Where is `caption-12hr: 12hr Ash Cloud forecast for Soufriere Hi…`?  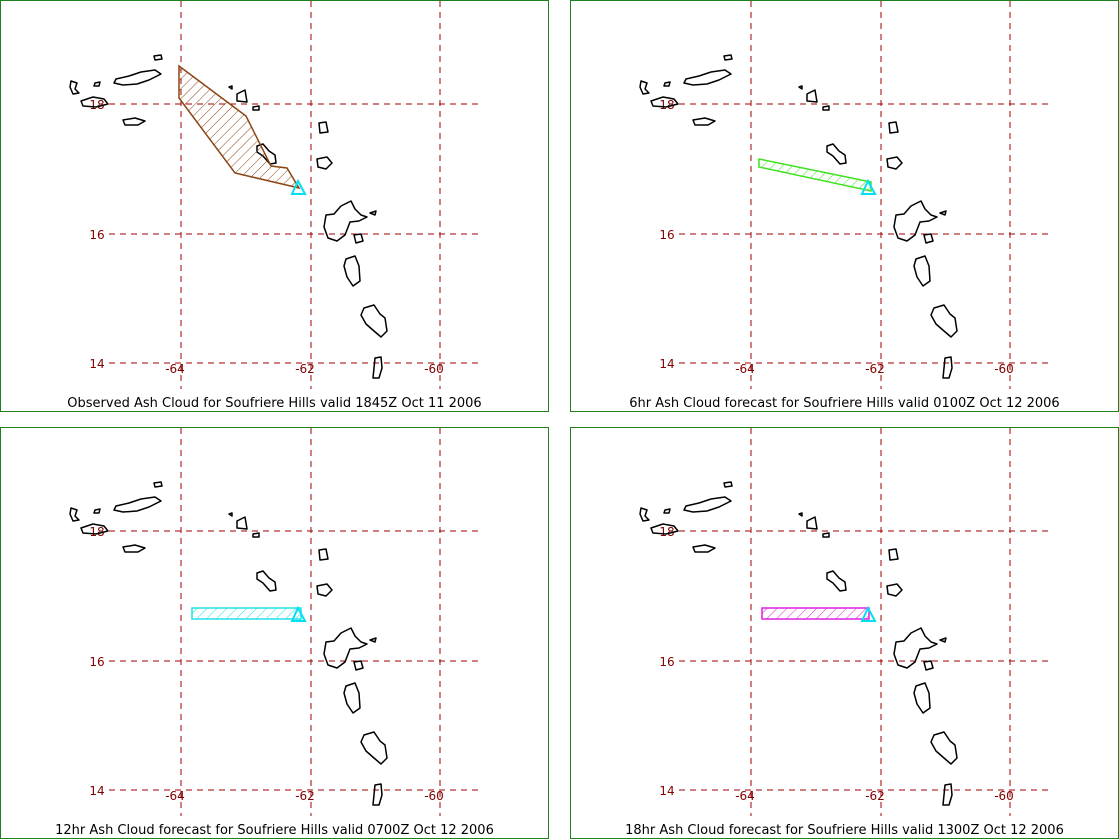
caption-12hr: 12hr Ash Cloud forecast for Soufriere Hi… is located at coordinates (274, 830).